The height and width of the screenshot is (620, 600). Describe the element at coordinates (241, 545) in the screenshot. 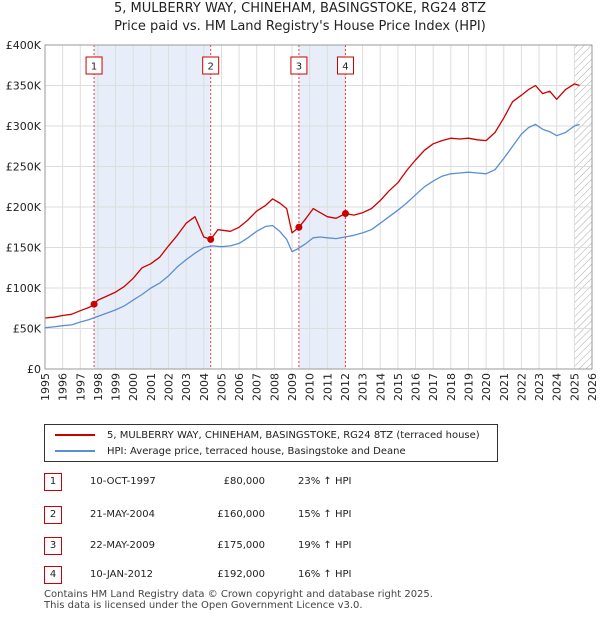

I see `transaction-price: £175,000` at that location.